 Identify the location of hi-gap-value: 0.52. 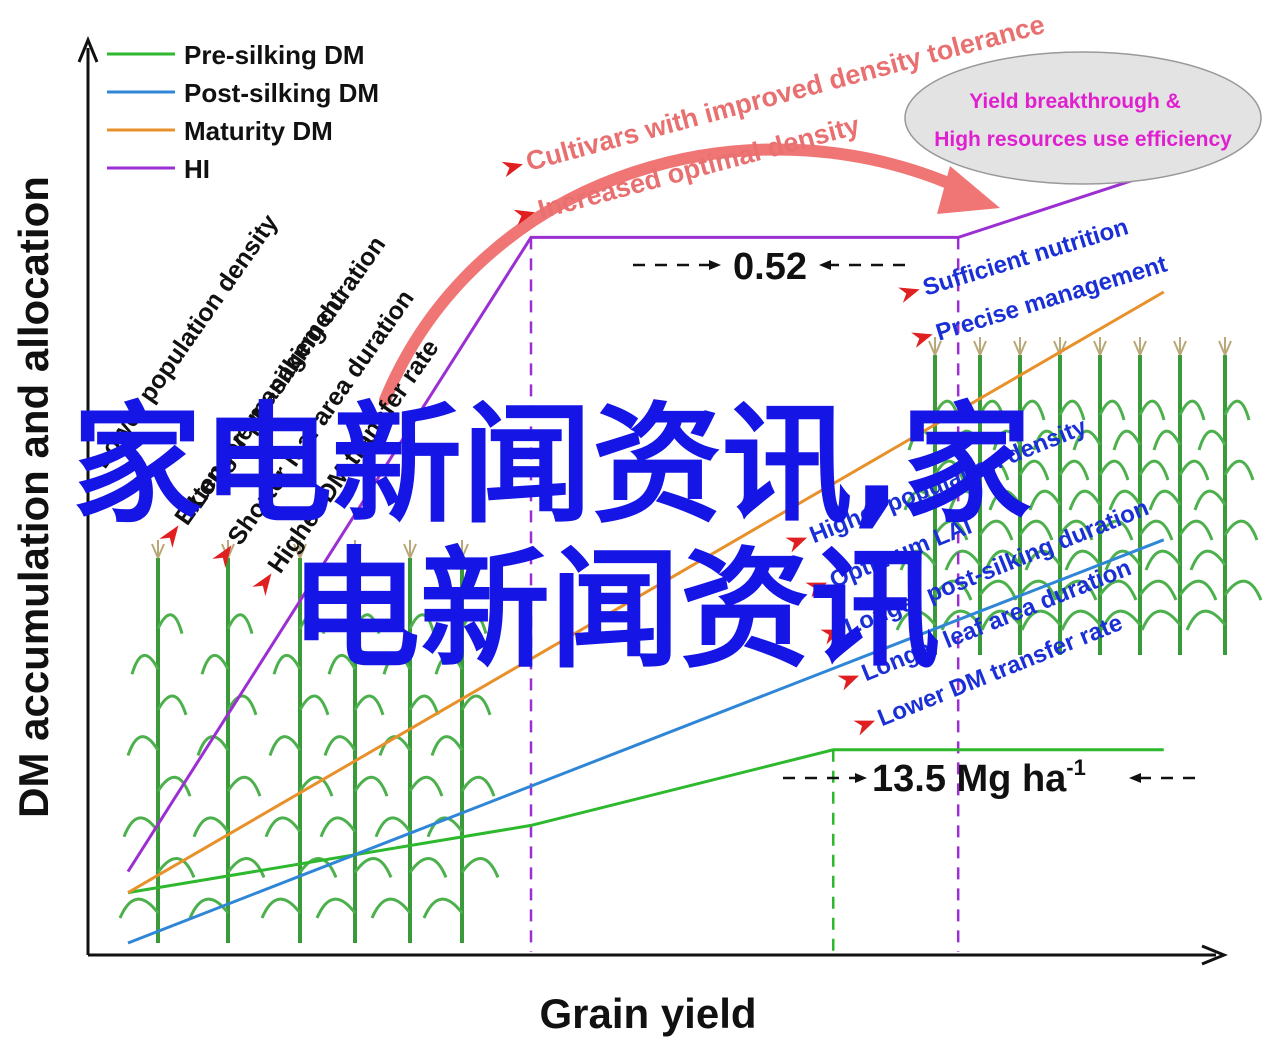
(770, 267).